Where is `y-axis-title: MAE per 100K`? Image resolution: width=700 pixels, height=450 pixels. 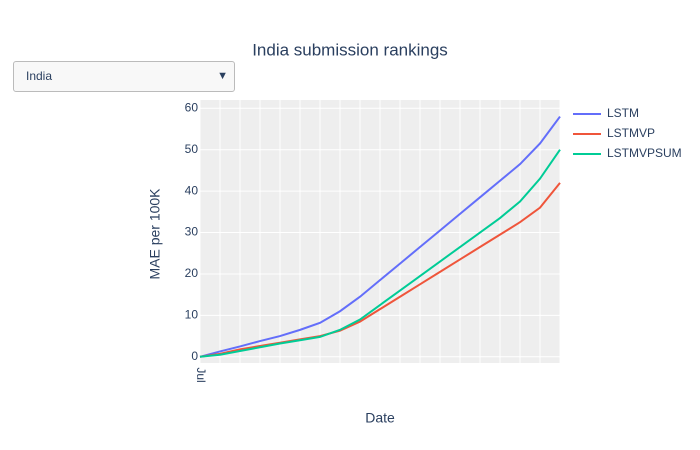 y-axis-title: MAE per 100K is located at coordinates (155, 234).